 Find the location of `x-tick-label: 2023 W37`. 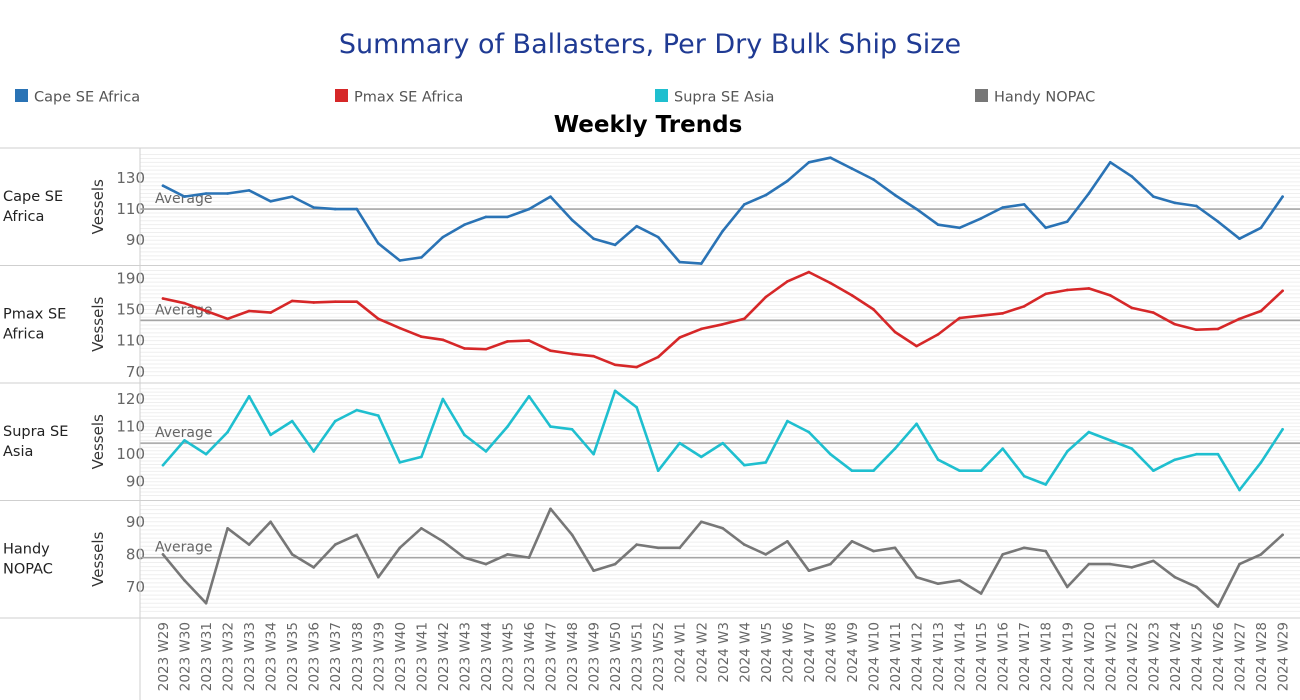

x-tick-label: 2023 W37 is located at coordinates (336, 656).